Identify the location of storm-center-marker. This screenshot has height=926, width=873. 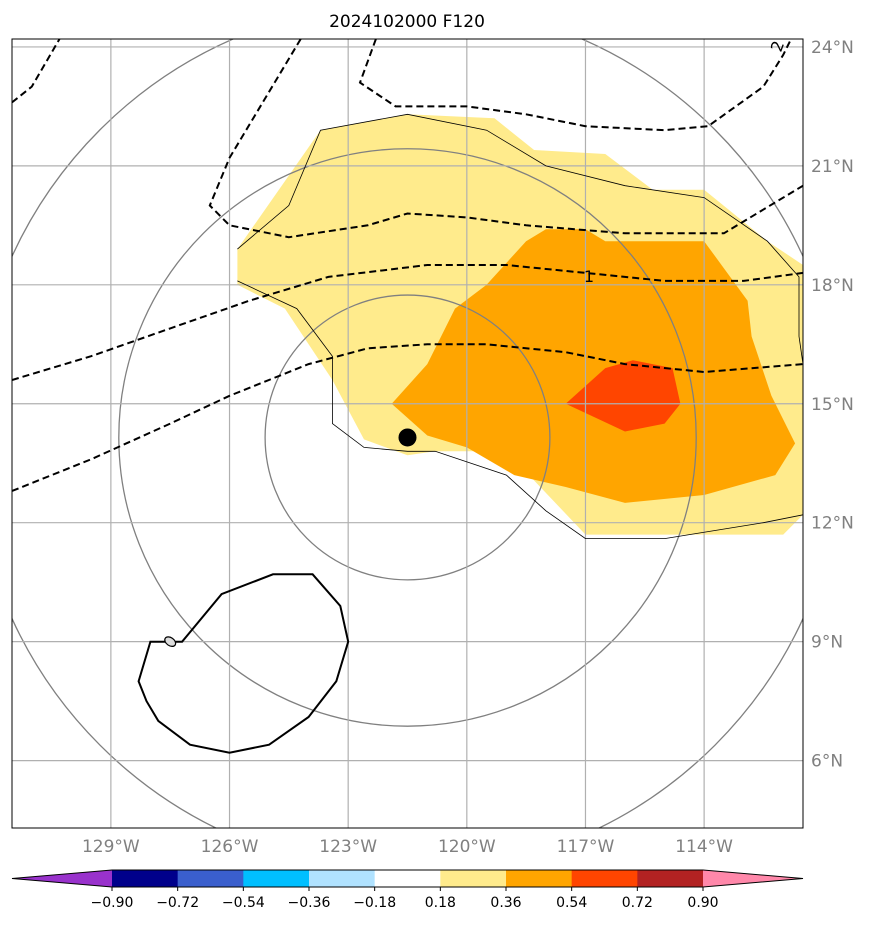
(407, 437).